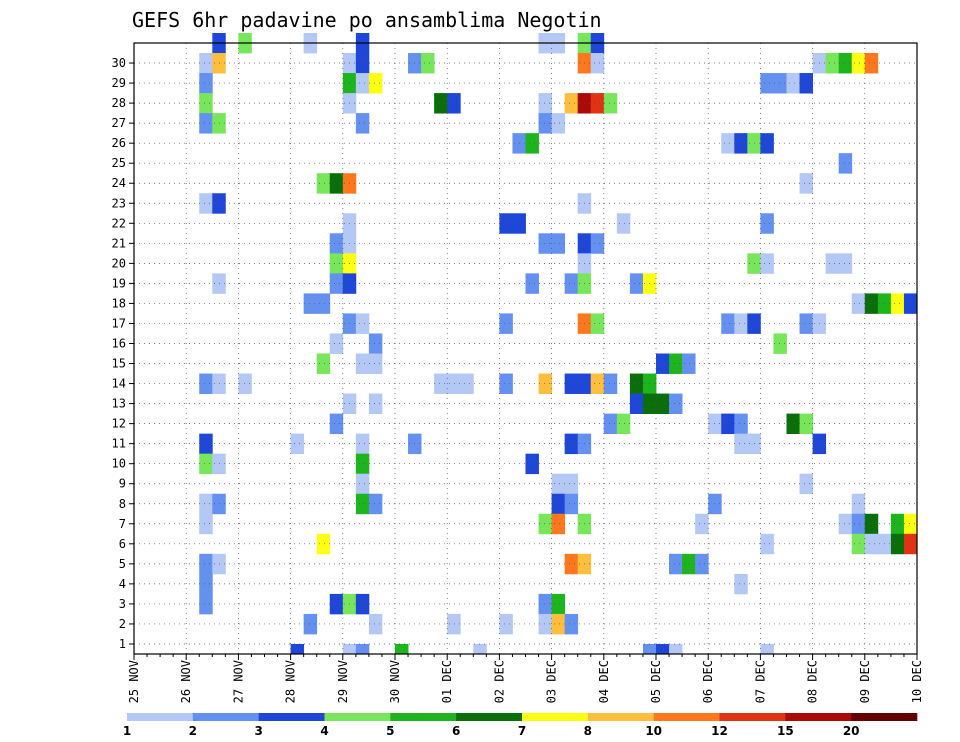  What do you see at coordinates (119, 103) in the screenshot?
I see `y-tick-label: 28` at bounding box center [119, 103].